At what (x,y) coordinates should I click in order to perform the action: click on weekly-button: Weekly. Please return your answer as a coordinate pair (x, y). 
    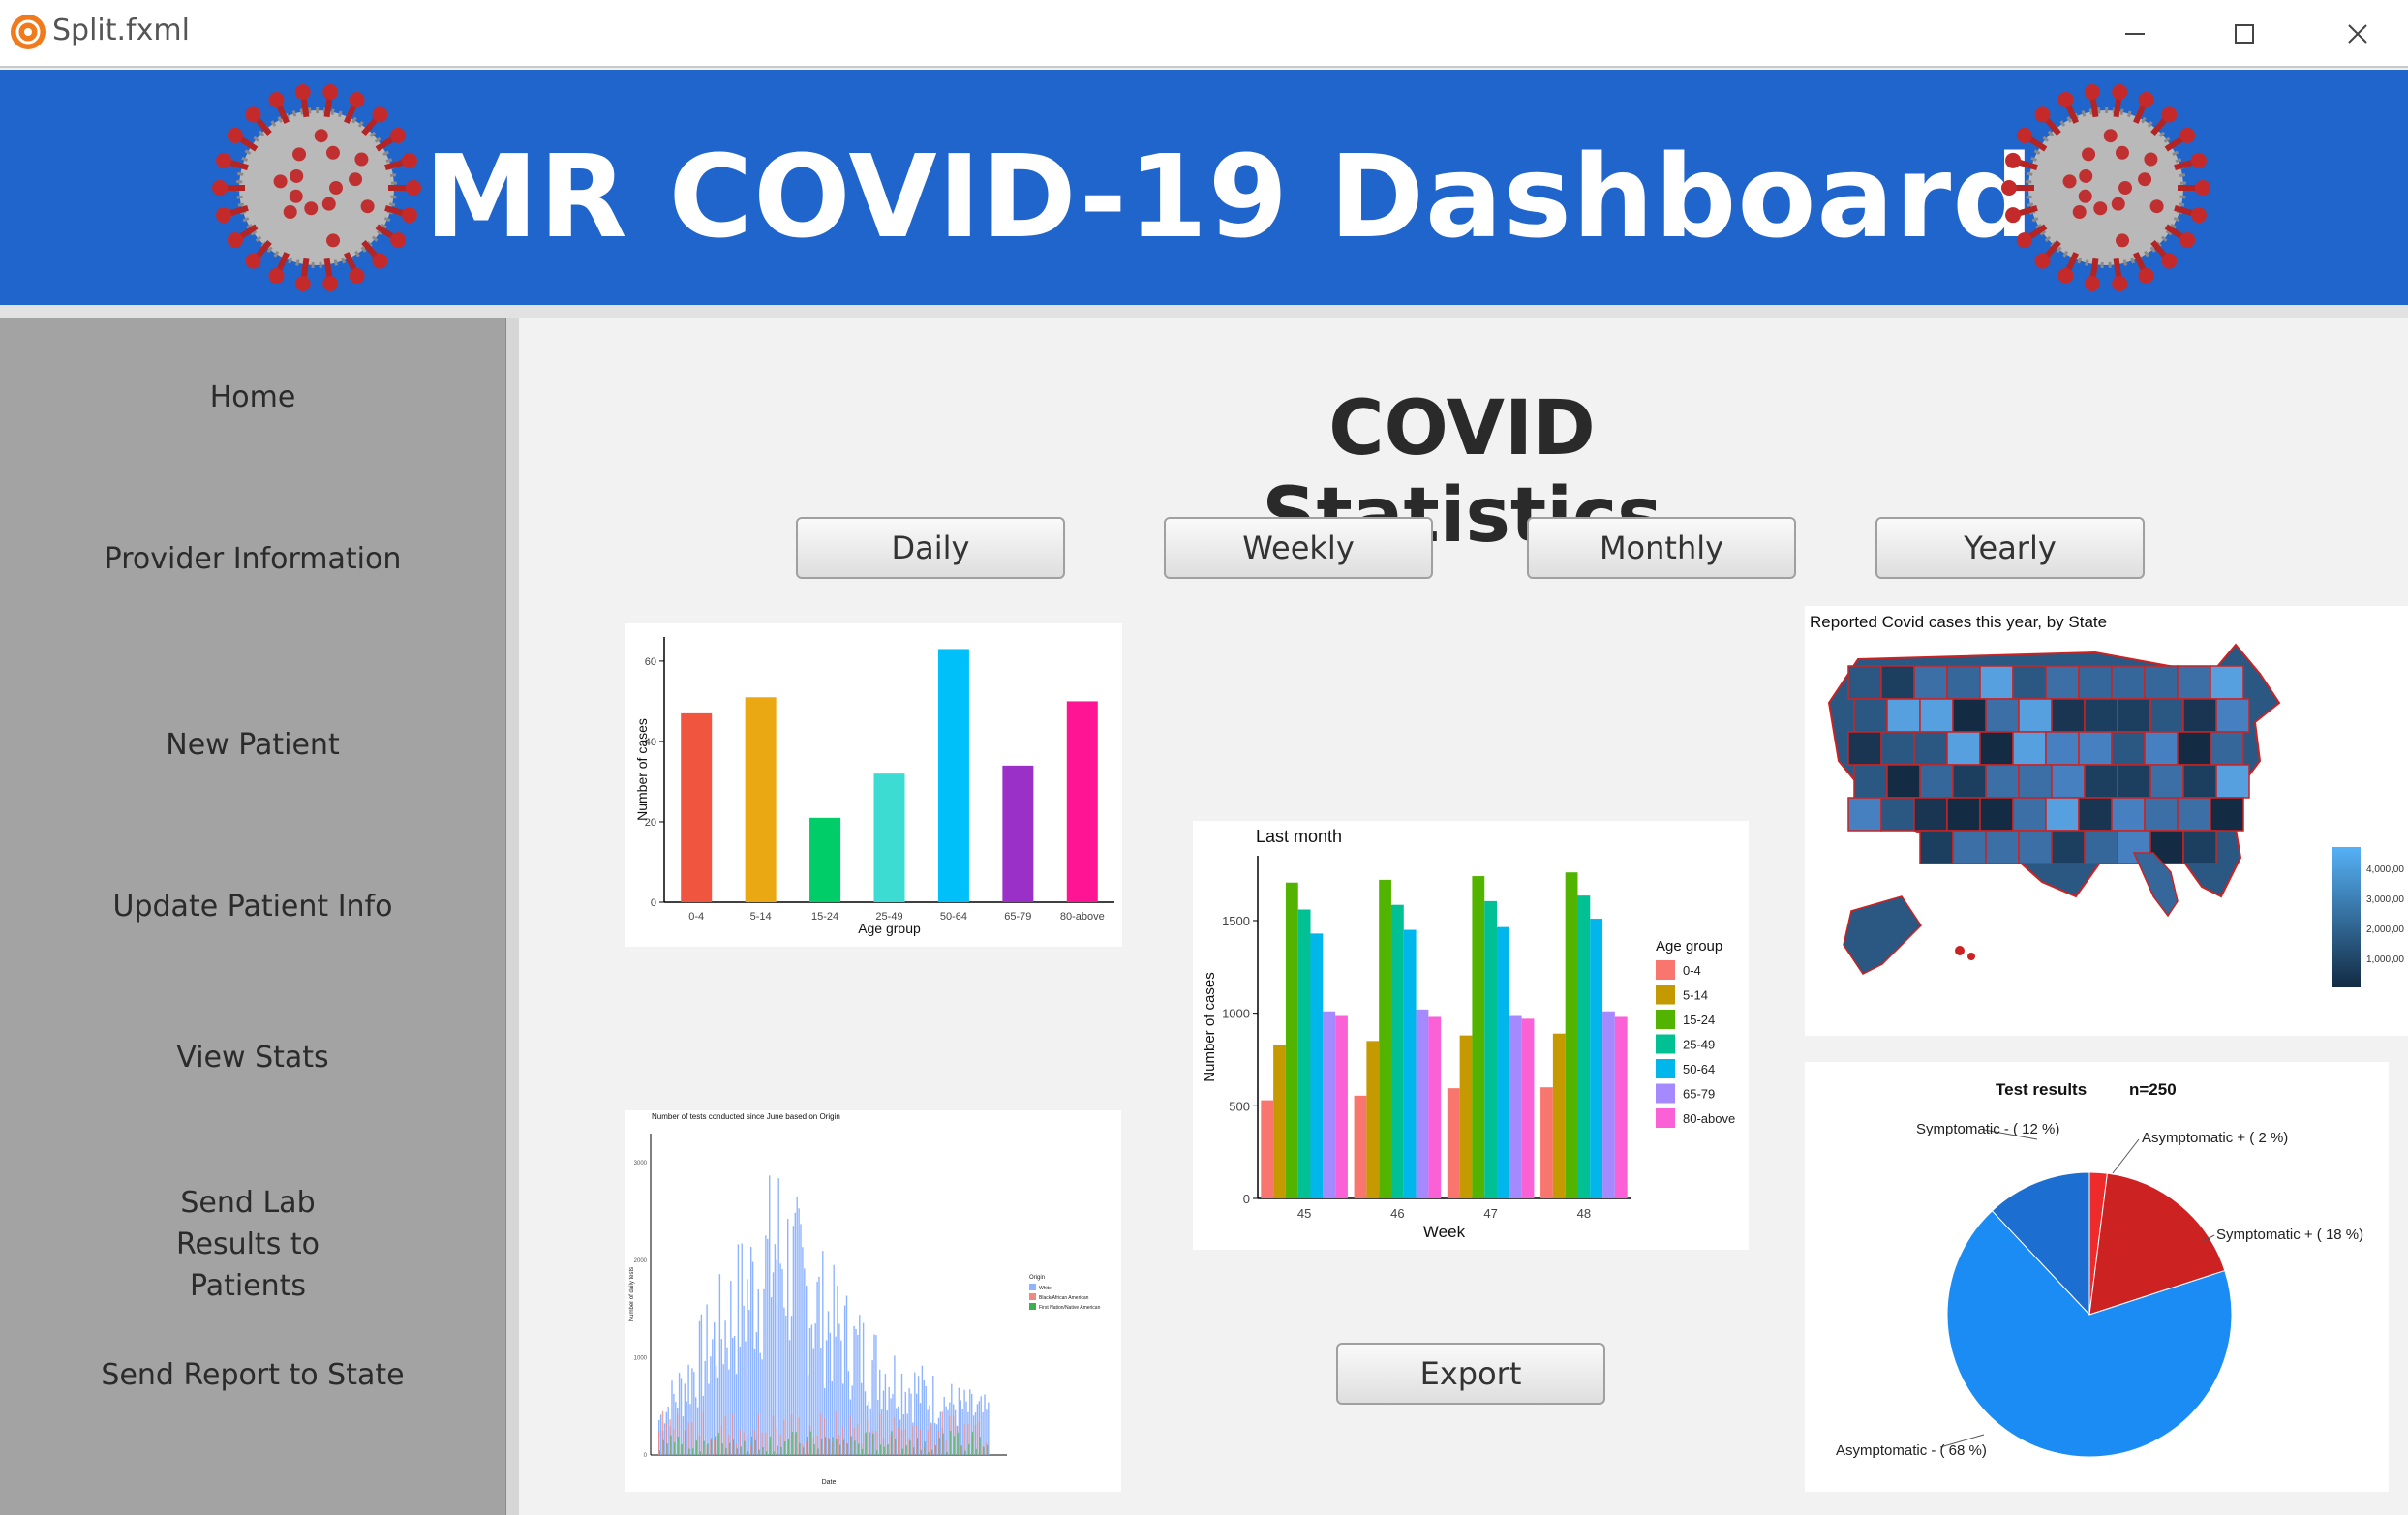
    Looking at the image, I should click on (1299, 548).